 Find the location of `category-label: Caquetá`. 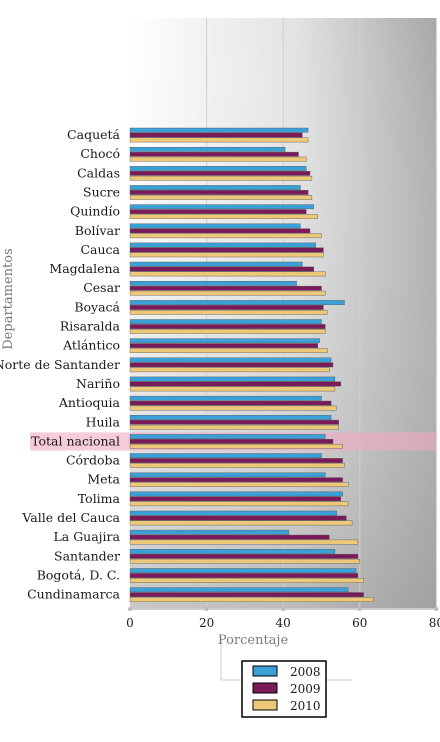

category-label: Caquetá is located at coordinates (93, 134).